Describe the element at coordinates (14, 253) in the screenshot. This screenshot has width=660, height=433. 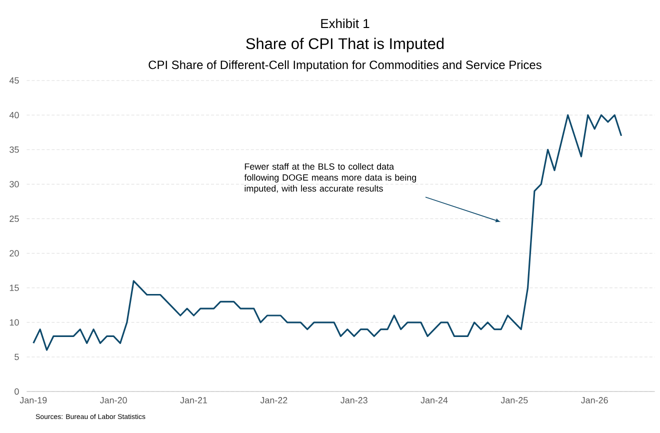
I see `y-tick-label: 20` at that location.